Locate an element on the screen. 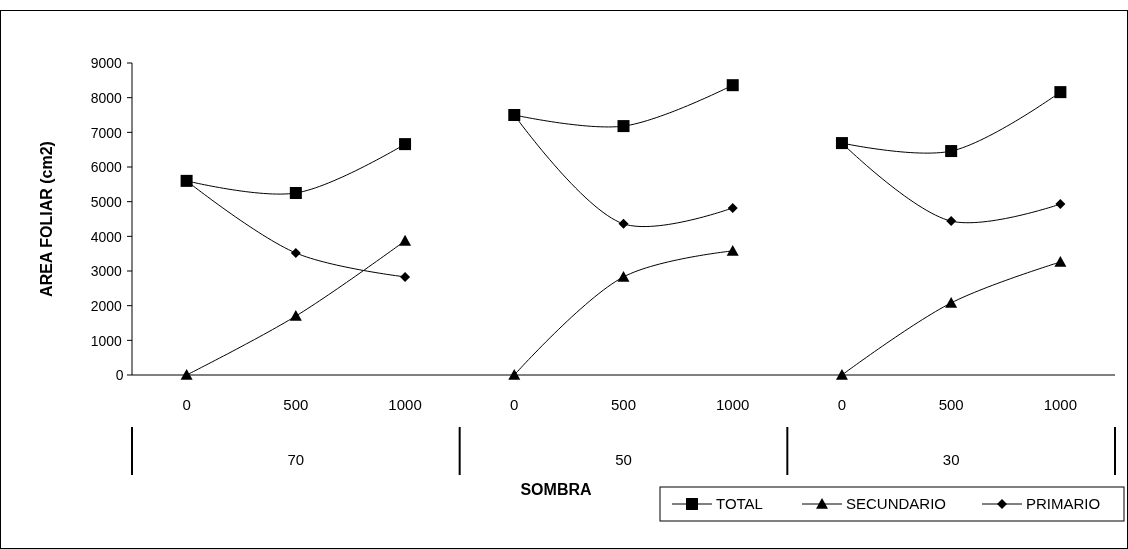 The width and height of the screenshot is (1128, 549). y-tick-label: 6000 is located at coordinates (106, 167).